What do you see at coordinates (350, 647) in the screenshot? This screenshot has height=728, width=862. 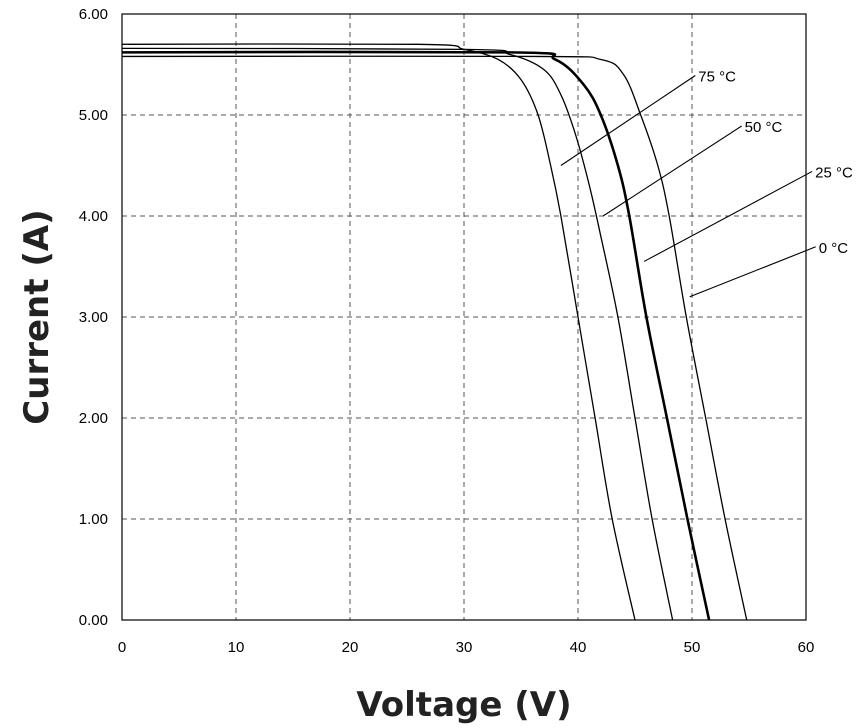 I see `x-tick-label-2: 20` at bounding box center [350, 647].